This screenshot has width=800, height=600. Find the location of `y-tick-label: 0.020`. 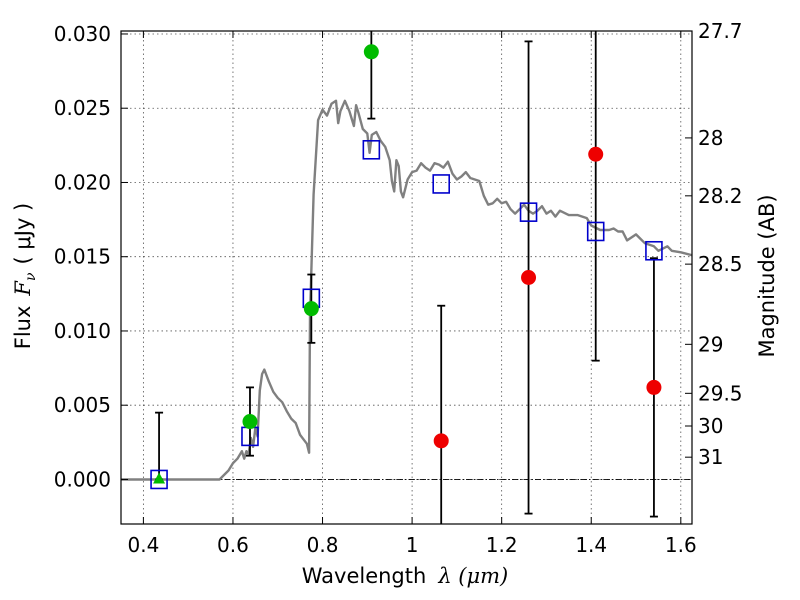

y-tick-label: 0.020 is located at coordinates (82, 182).